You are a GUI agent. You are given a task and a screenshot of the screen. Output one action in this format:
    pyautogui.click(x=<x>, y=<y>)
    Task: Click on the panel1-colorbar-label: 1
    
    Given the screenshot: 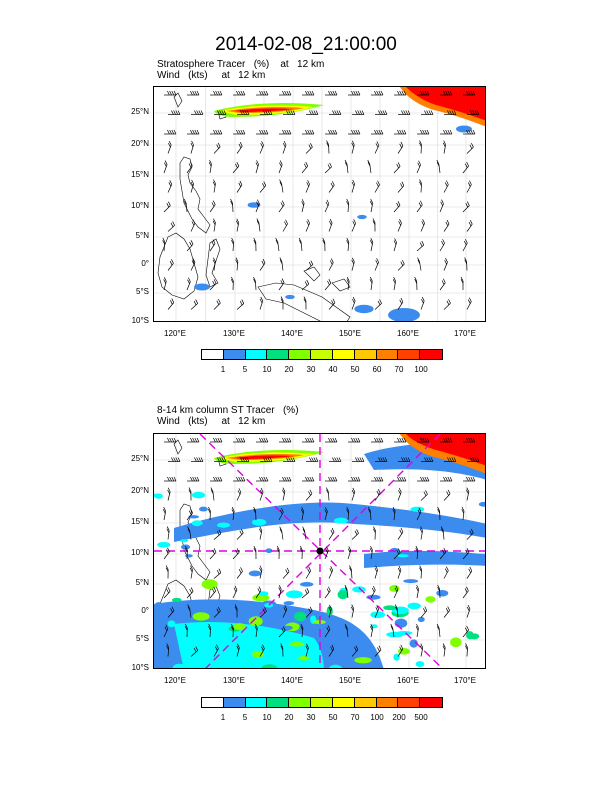 What is the action you would take?
    pyautogui.click(x=223, y=369)
    